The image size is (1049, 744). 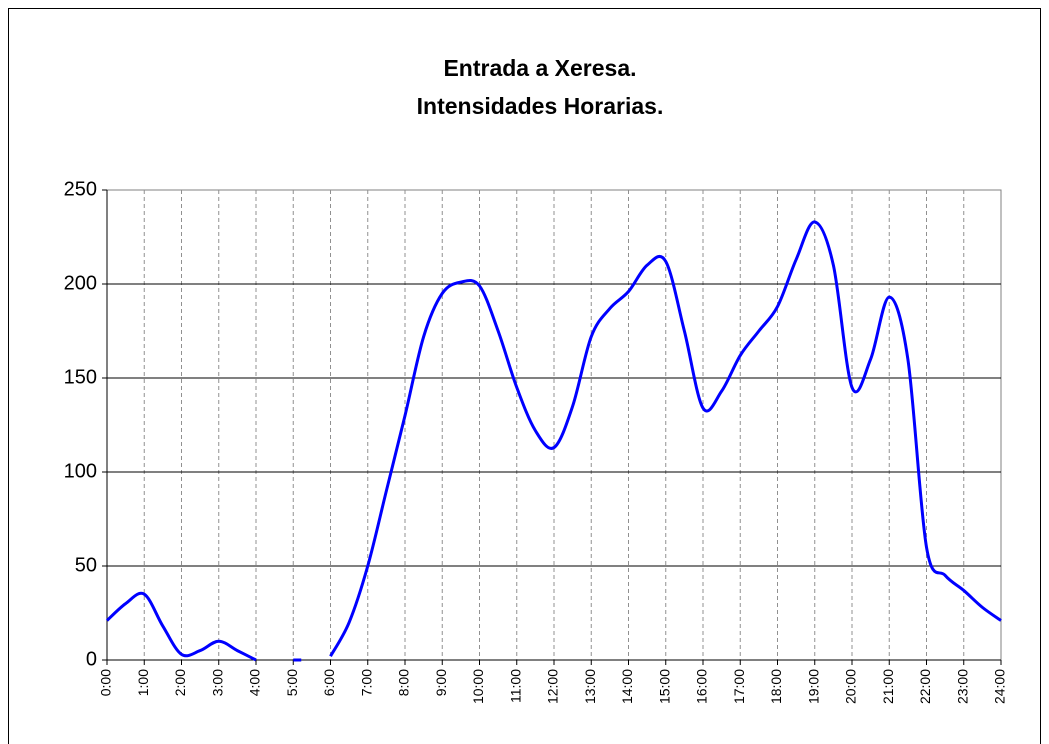 I want to click on x-tick-label: 20:00, so click(x=851, y=686).